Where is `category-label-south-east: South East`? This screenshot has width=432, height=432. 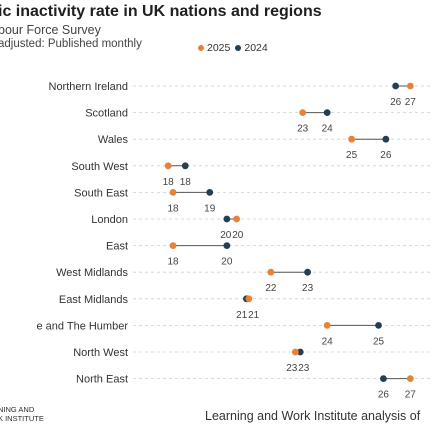
category-label-south-east: South East is located at coordinates (101, 193).